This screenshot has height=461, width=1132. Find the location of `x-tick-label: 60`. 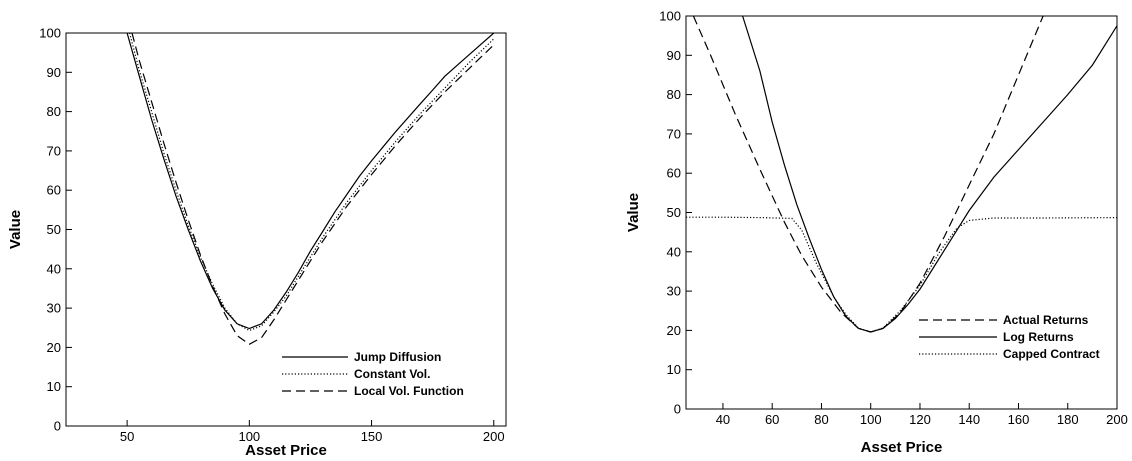

x-tick-label: 60 is located at coordinates (772, 419).